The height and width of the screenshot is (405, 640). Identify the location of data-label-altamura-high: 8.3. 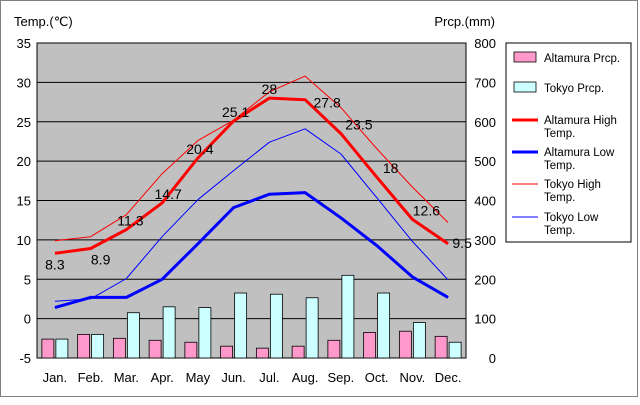
(55, 264).